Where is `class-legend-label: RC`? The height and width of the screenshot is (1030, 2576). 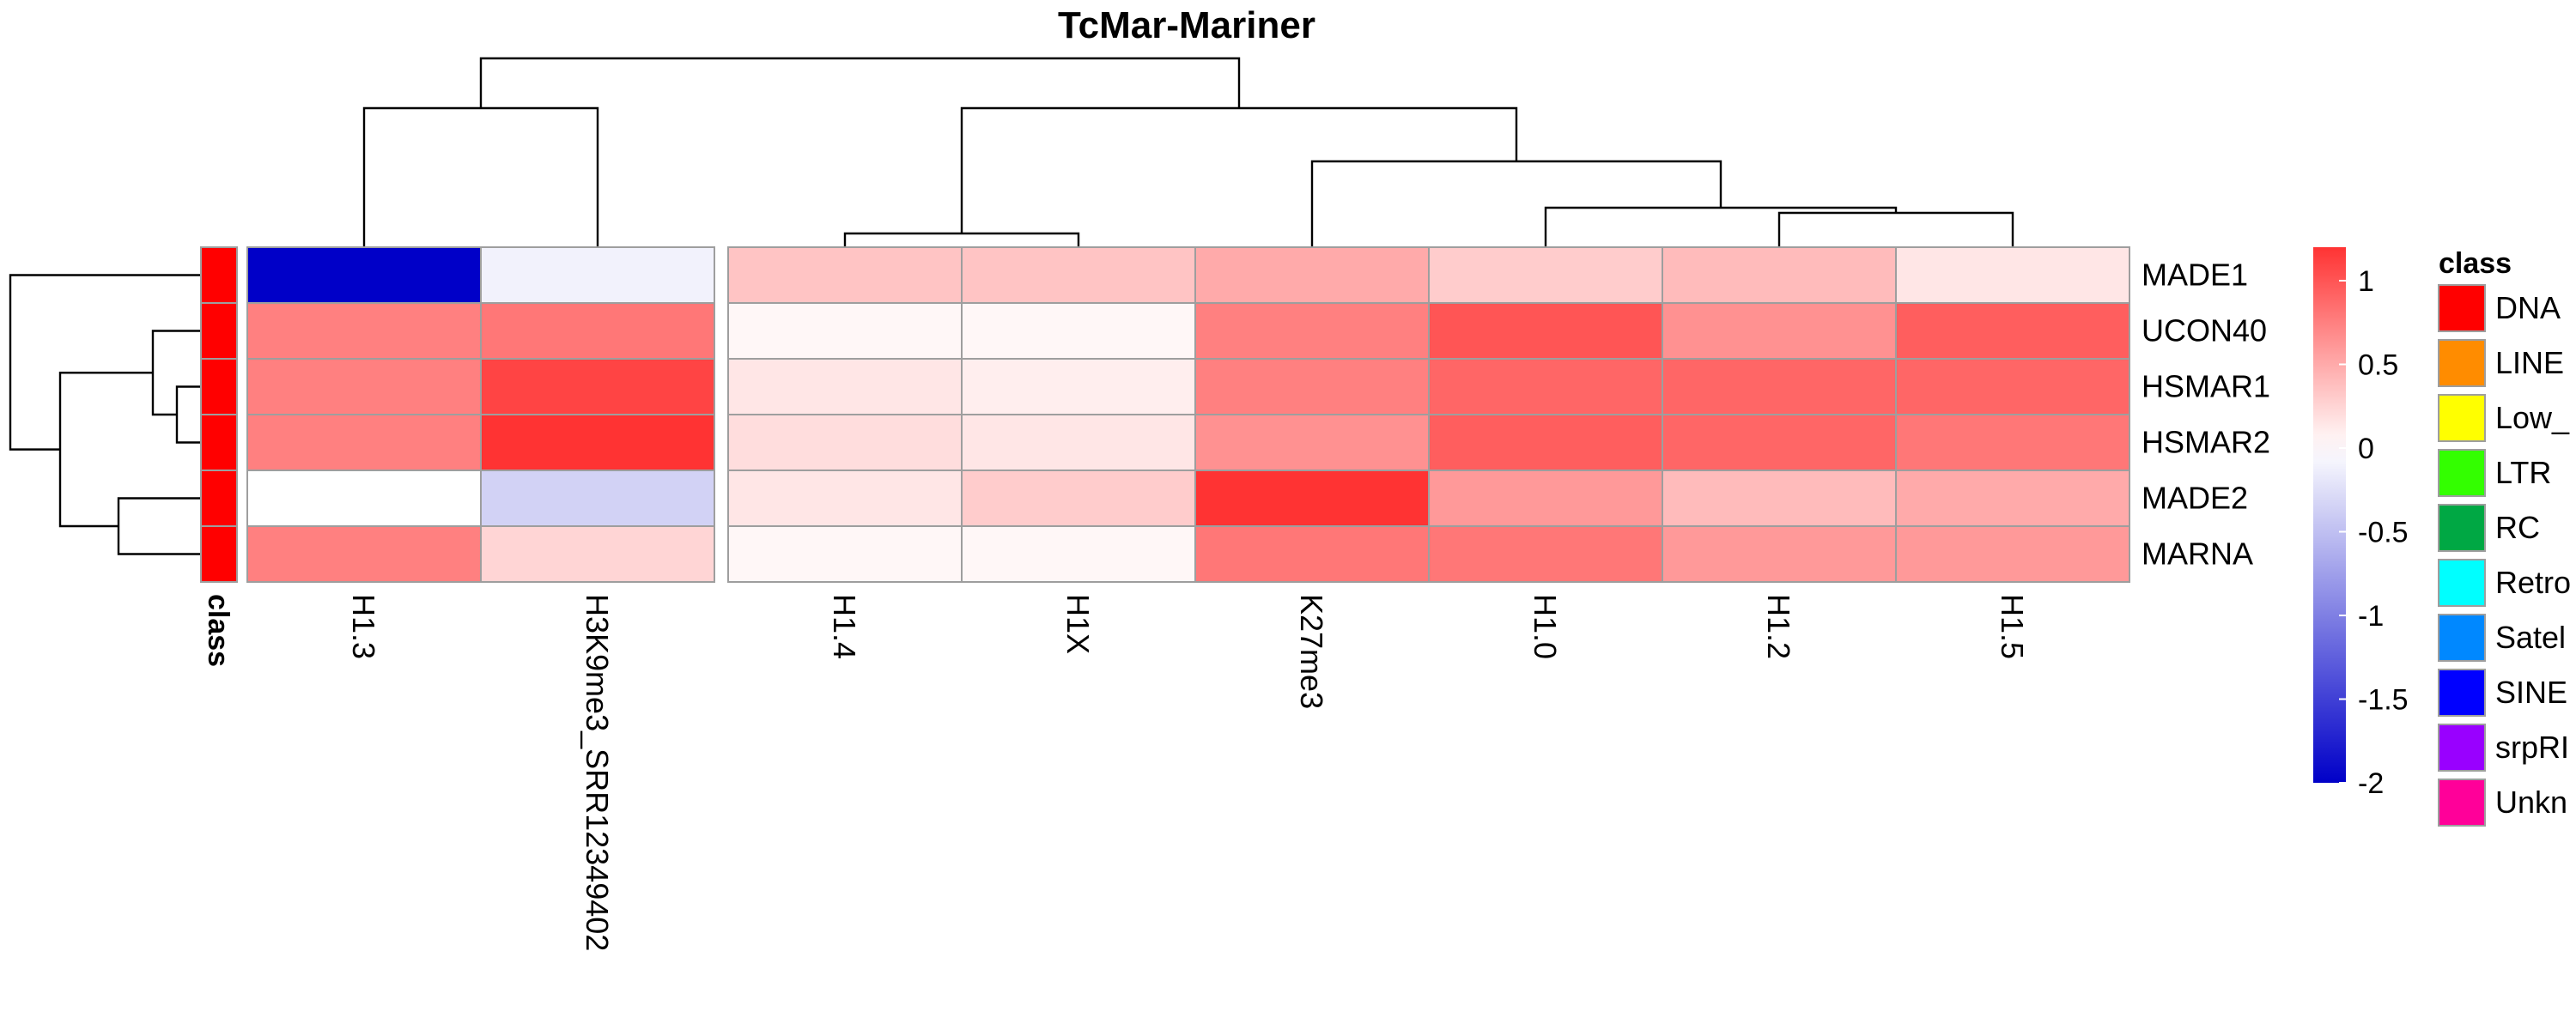 class-legend-label: RC is located at coordinates (2517, 527).